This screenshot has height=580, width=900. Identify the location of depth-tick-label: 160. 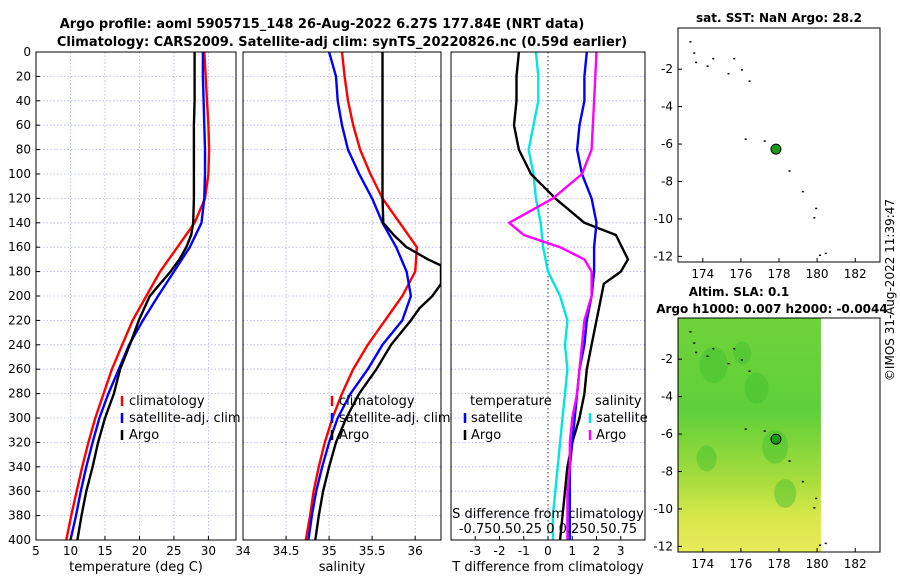
(19, 247).